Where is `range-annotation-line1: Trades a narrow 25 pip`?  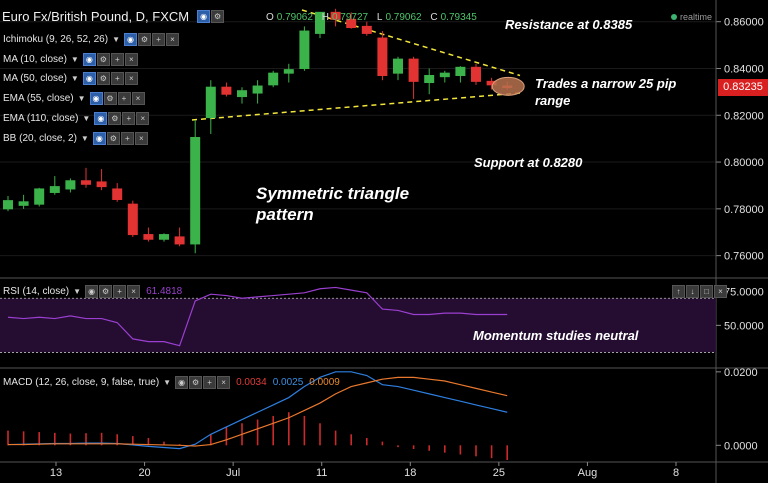 range-annotation-line1: Trades a narrow 25 pip is located at coordinates (606, 83).